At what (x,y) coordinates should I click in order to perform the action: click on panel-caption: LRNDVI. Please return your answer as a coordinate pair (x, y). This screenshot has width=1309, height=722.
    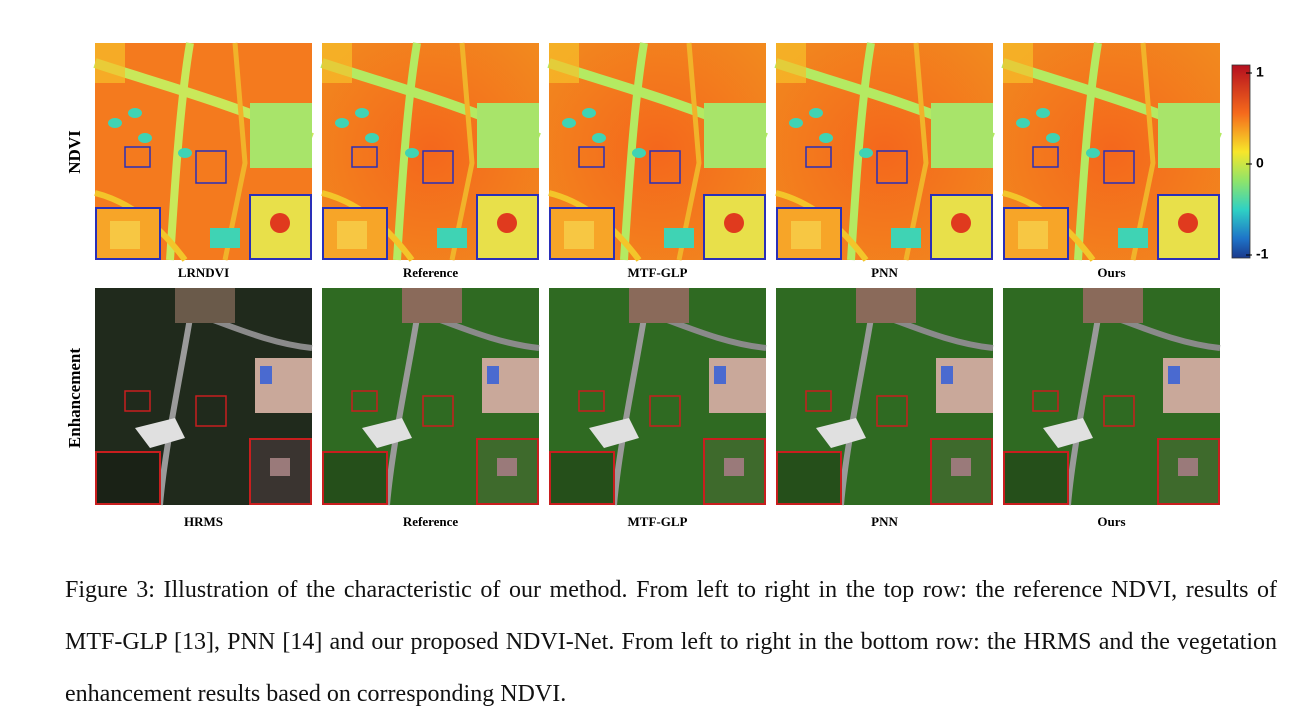
    Looking at the image, I should click on (203, 272).